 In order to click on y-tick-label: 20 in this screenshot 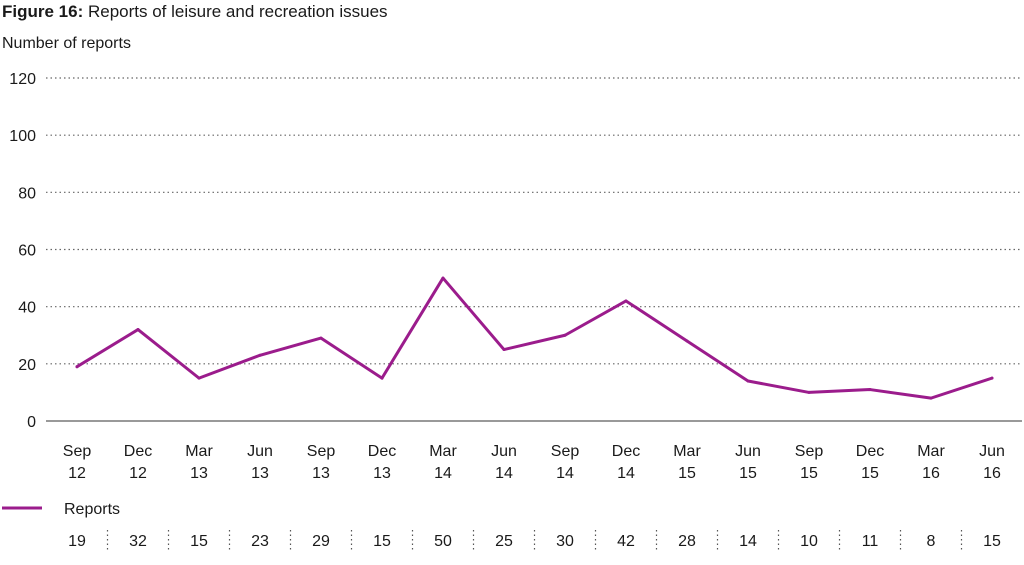, I will do `click(27, 365)`.